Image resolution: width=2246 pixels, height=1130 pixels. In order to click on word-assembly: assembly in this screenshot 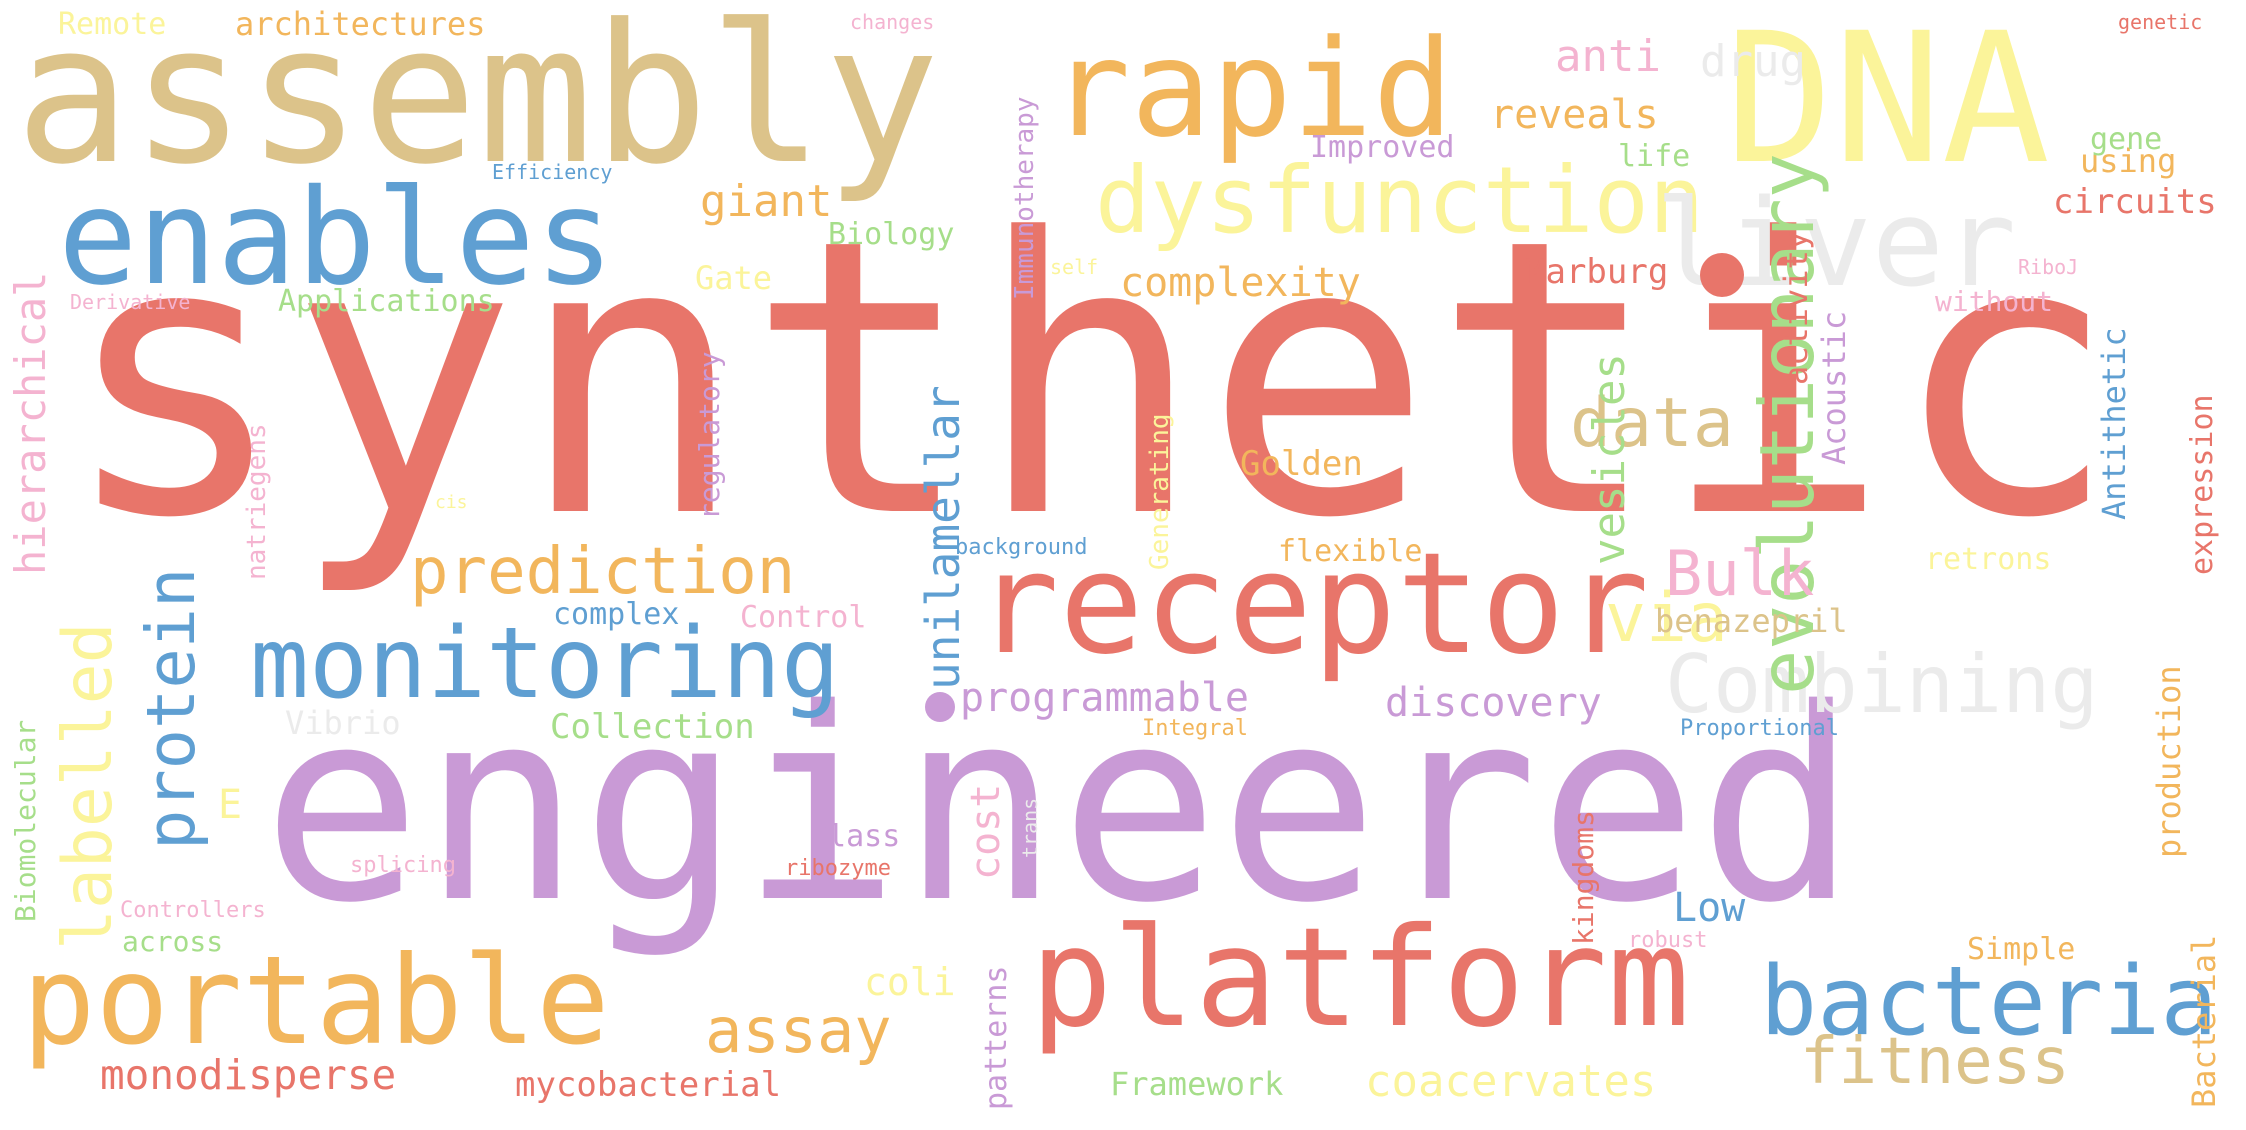, I will do `click(477, 103)`.